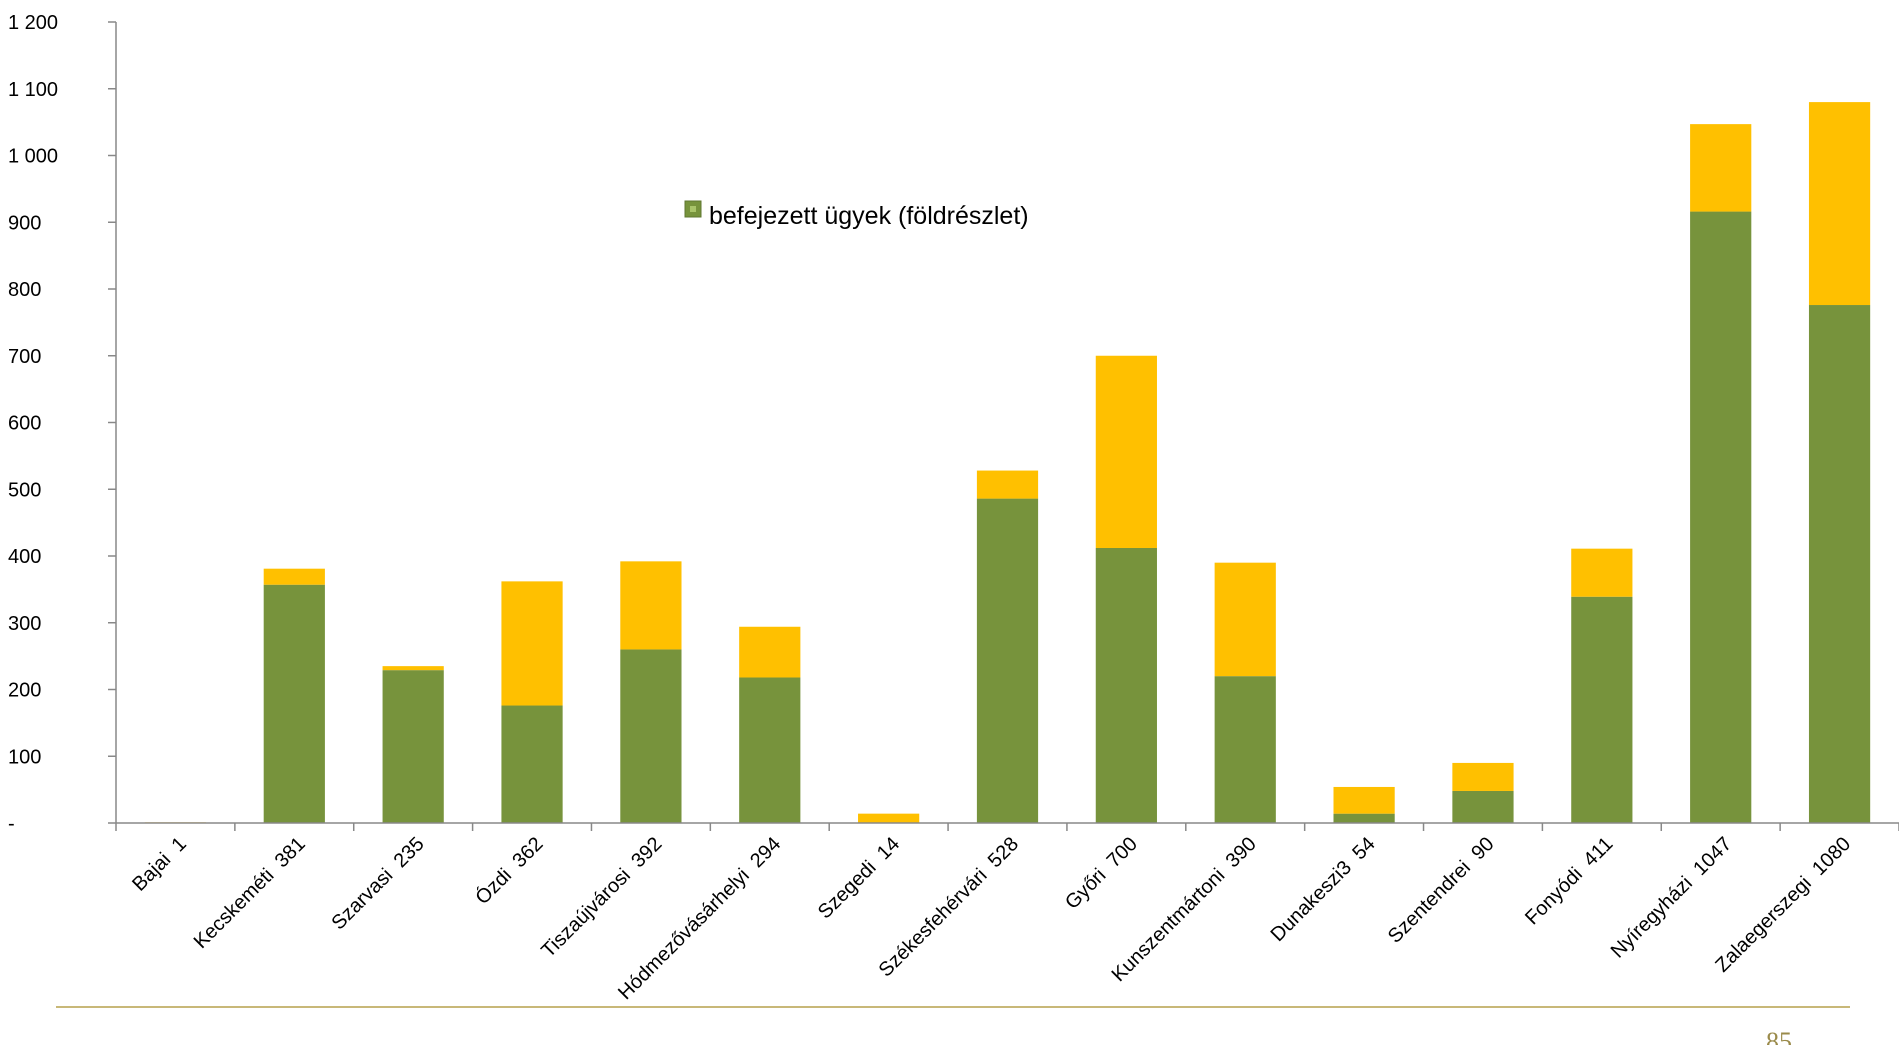 The image size is (1899, 1045). What do you see at coordinates (33, 157) in the screenshot?
I see `y-tick-label: 1 000` at bounding box center [33, 157].